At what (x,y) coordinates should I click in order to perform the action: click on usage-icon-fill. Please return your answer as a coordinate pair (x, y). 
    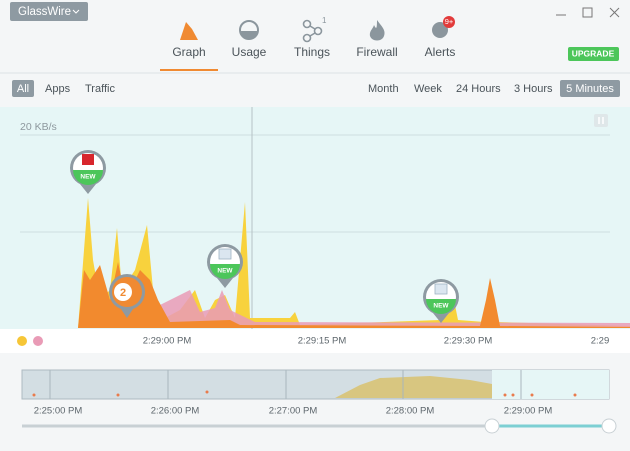
    Looking at the image, I should click on (249, 35).